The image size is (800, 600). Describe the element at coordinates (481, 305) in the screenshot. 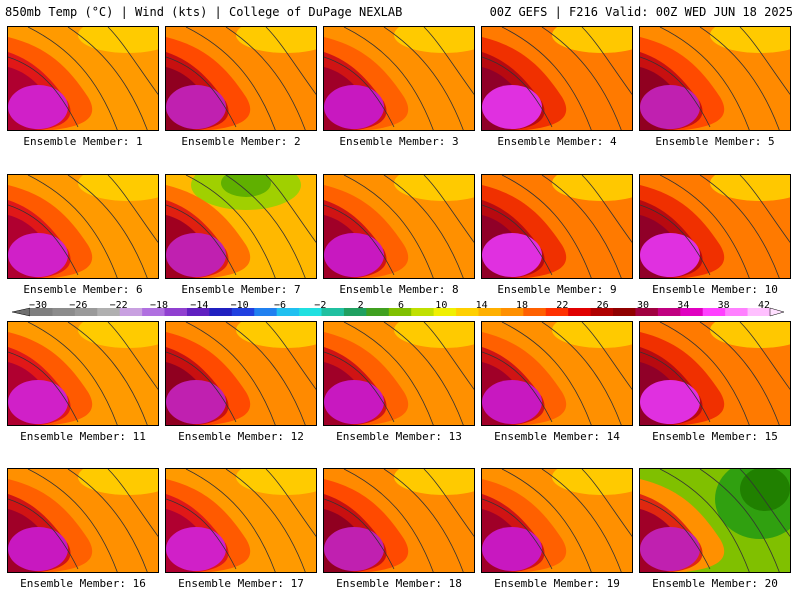

I see `colorbar-tick: 14` at that location.